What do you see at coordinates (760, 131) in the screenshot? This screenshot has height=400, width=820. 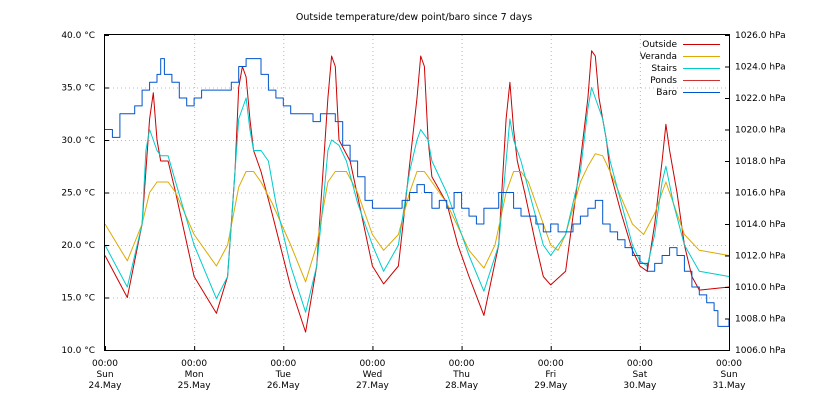 I see `right-tick-label: 1020.0 hPa` at bounding box center [760, 131].